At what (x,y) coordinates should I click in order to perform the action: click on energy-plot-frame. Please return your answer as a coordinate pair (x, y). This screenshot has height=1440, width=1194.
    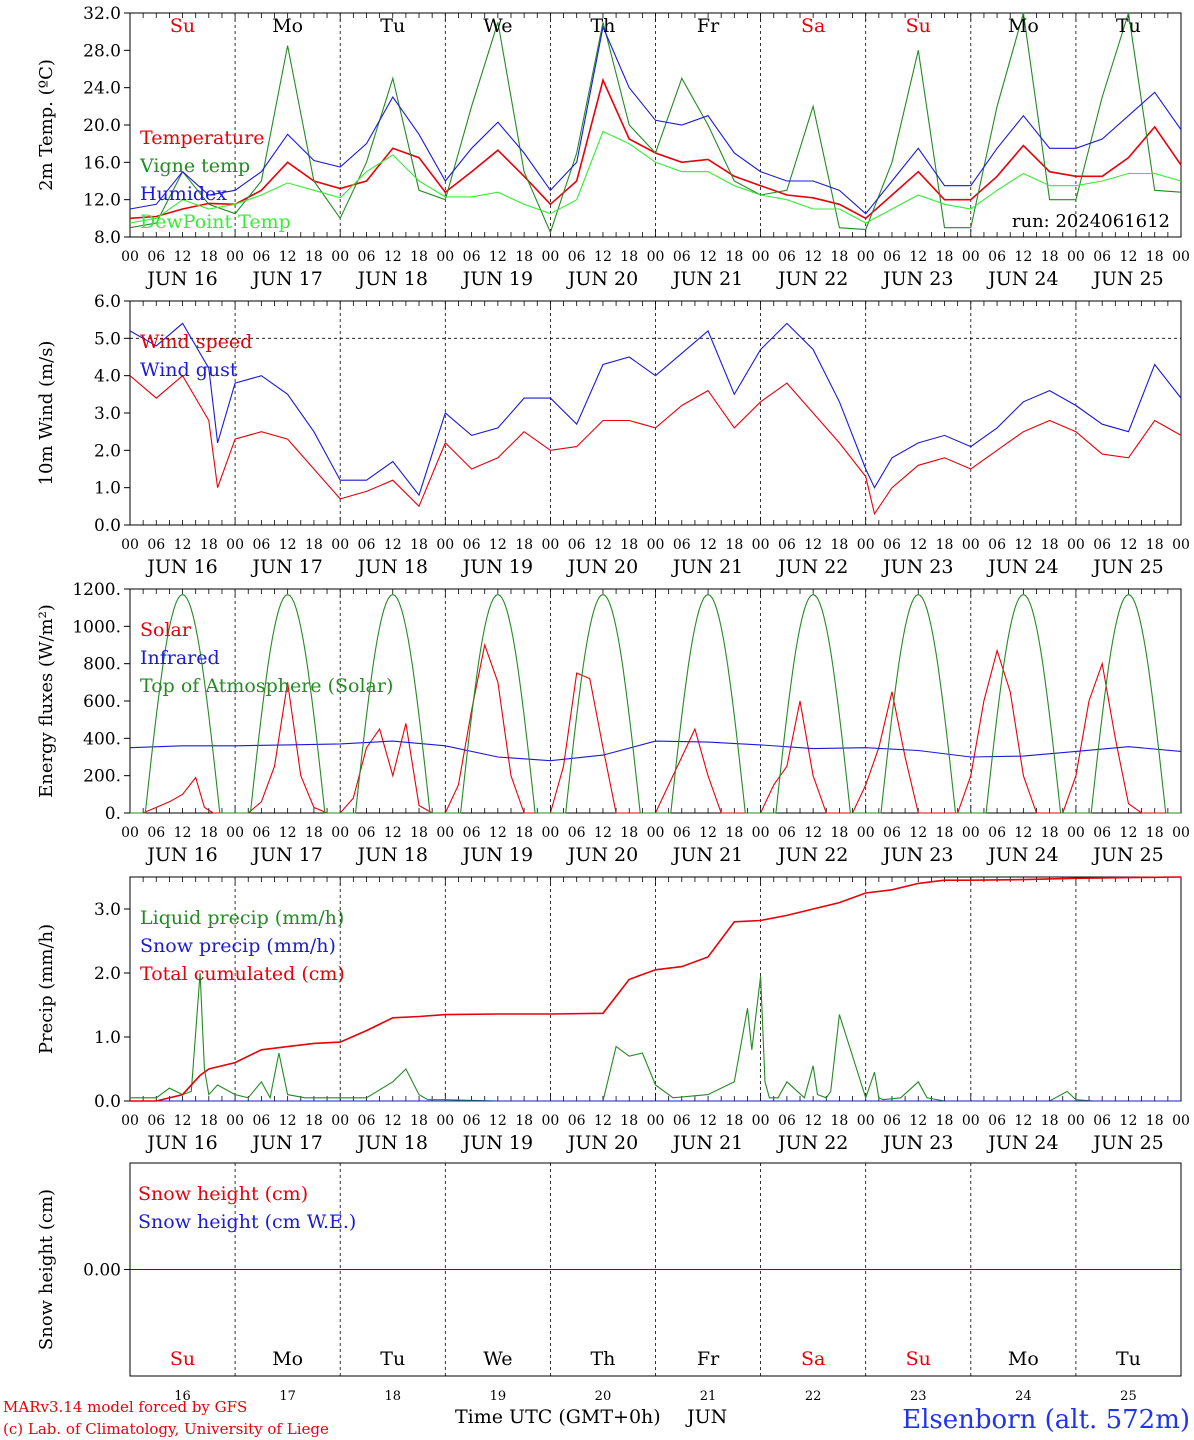
    Looking at the image, I should click on (655, 701).